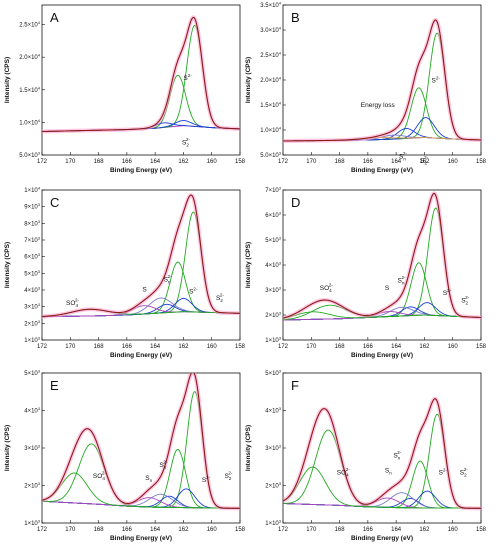 The image size is (504, 550). What do you see at coordinates (141, 80) in the screenshot?
I see `plot-frame` at bounding box center [141, 80].